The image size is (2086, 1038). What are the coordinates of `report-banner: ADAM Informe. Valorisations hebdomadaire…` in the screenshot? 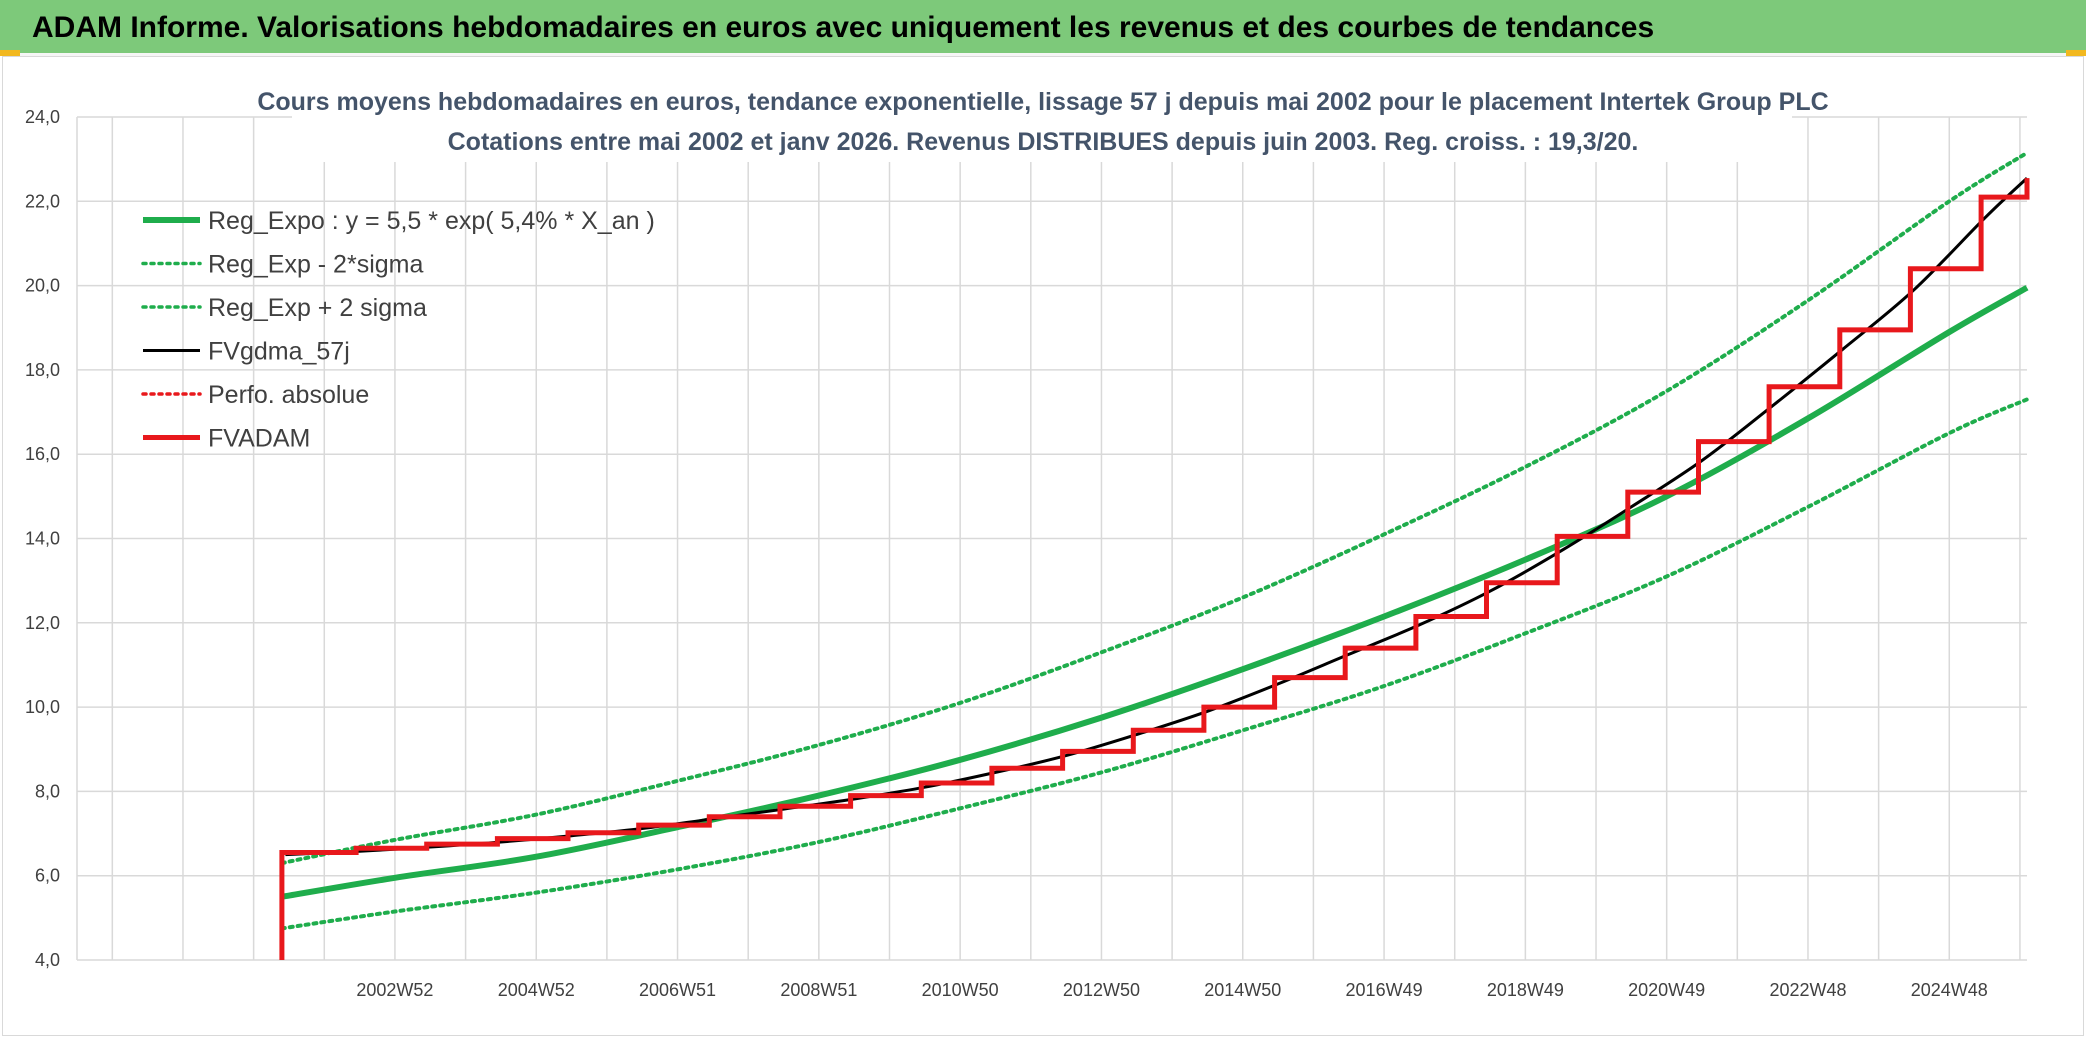 It's located at (1043, 28).